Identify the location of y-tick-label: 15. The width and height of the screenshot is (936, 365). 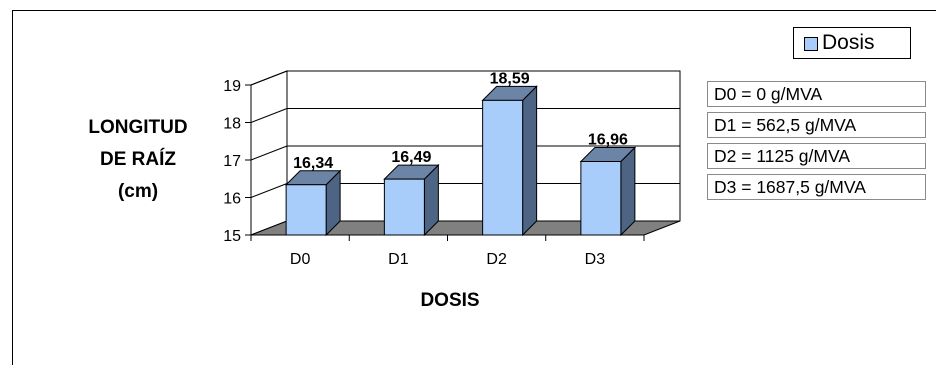
(232, 236).